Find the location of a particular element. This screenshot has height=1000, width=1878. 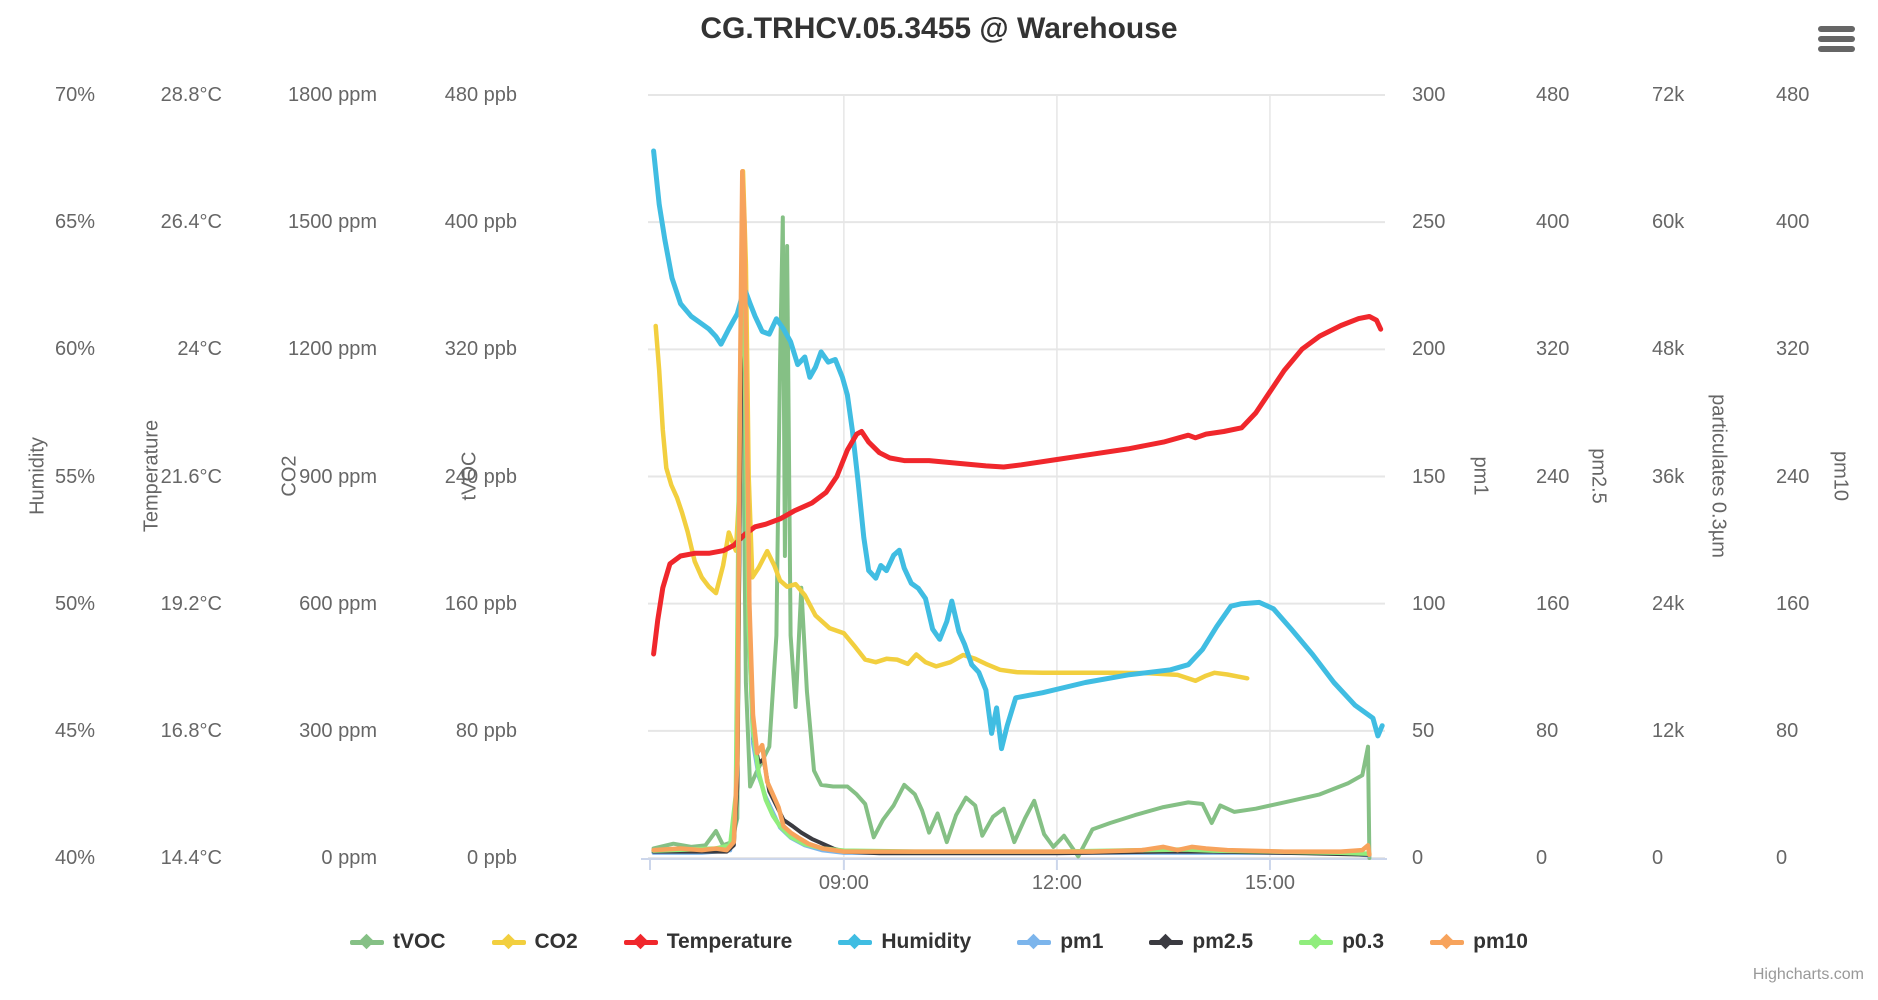

axis-tick-label: 300 ppm is located at coordinates (338, 730).